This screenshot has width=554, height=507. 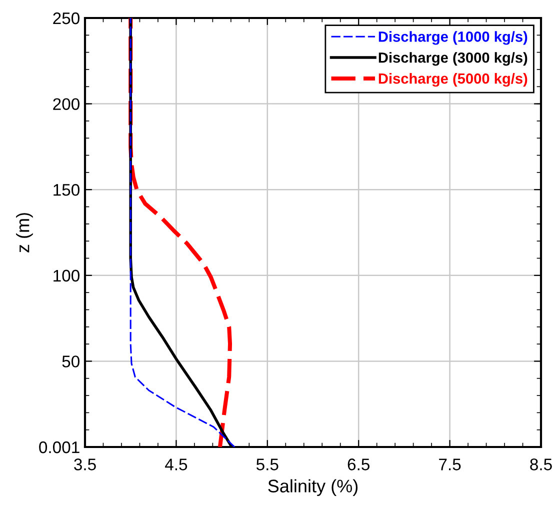 I want to click on legend-label: Discharge (5000 kg/s), so click(x=453, y=80).